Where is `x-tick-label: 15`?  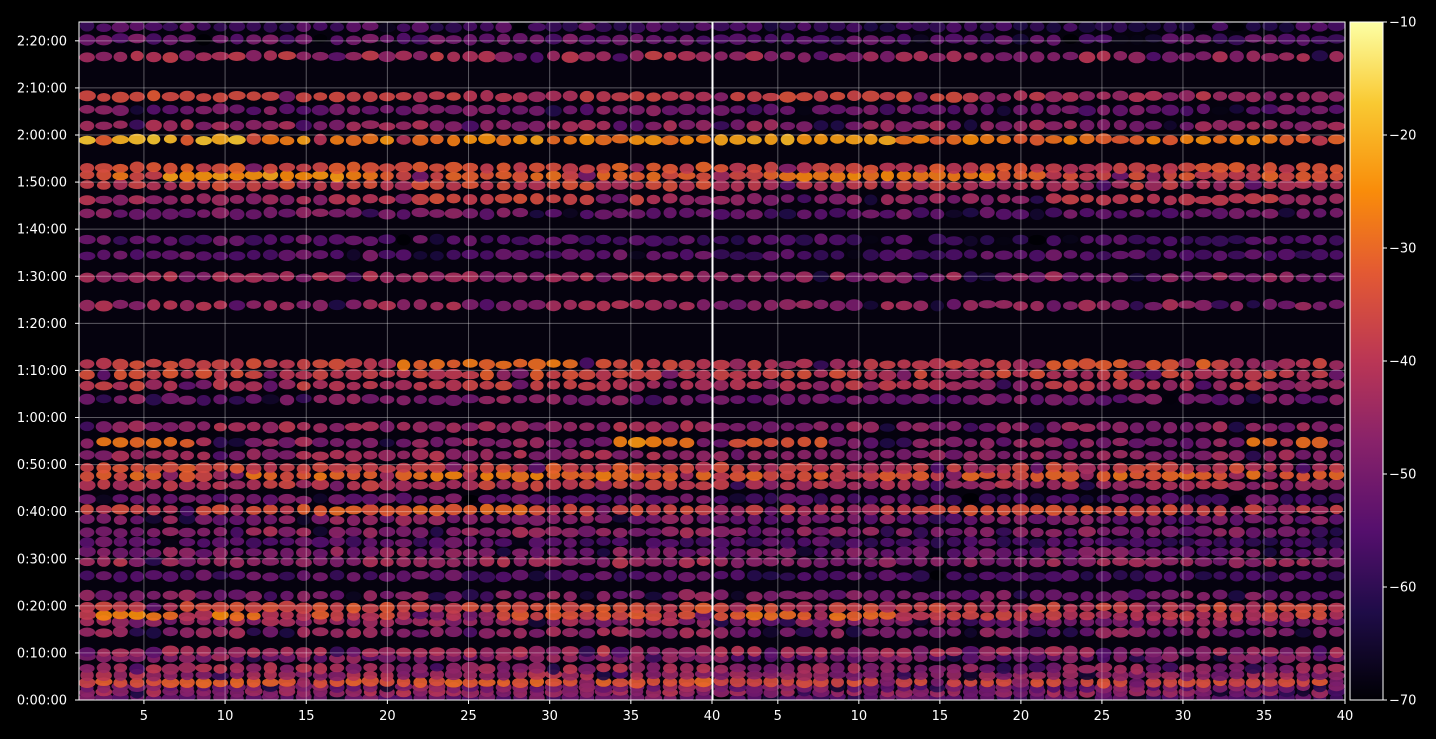
x-tick-label: 15 is located at coordinates (306, 716).